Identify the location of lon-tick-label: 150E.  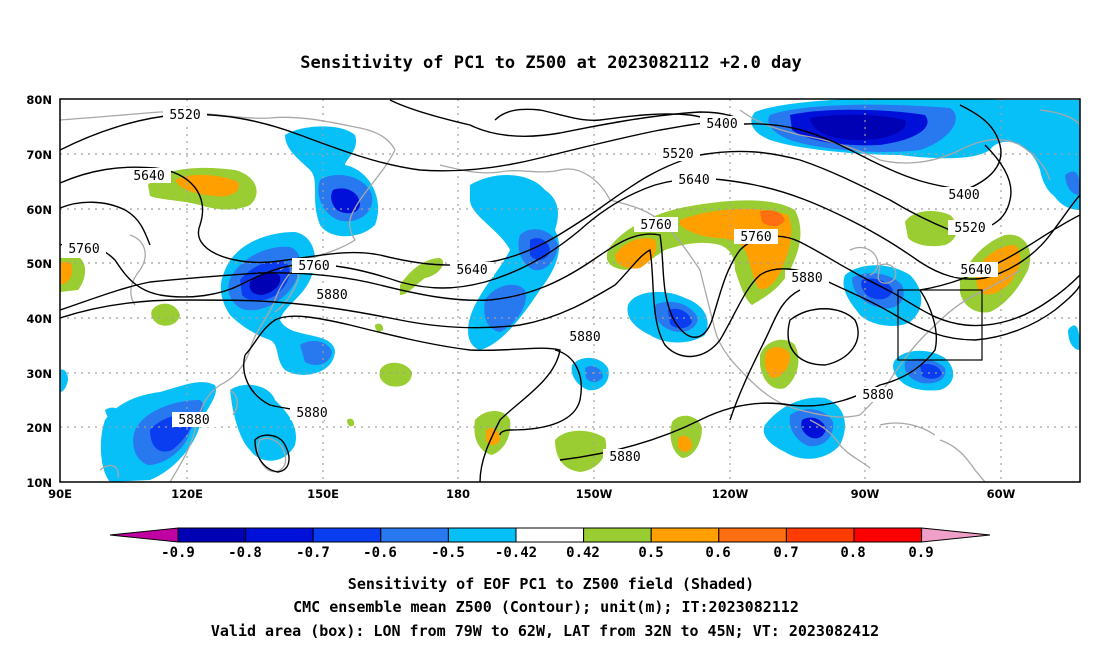
(323, 494).